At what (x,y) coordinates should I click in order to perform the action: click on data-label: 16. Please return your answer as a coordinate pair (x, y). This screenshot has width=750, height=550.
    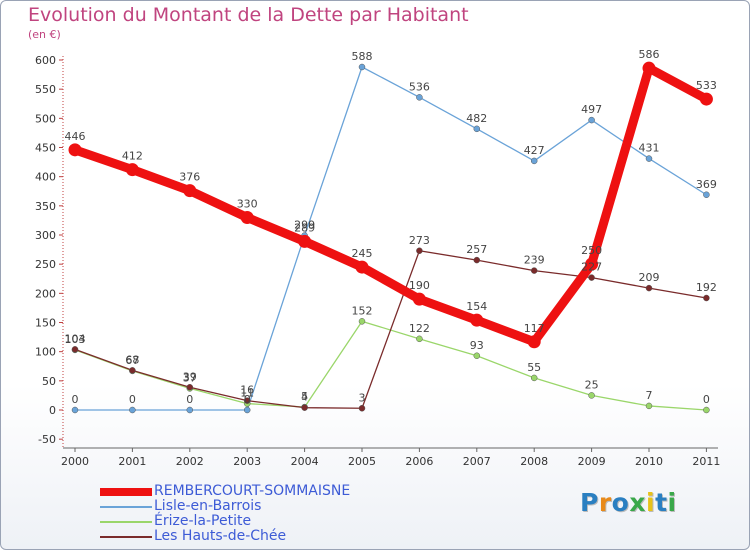
    Looking at the image, I should click on (247, 390).